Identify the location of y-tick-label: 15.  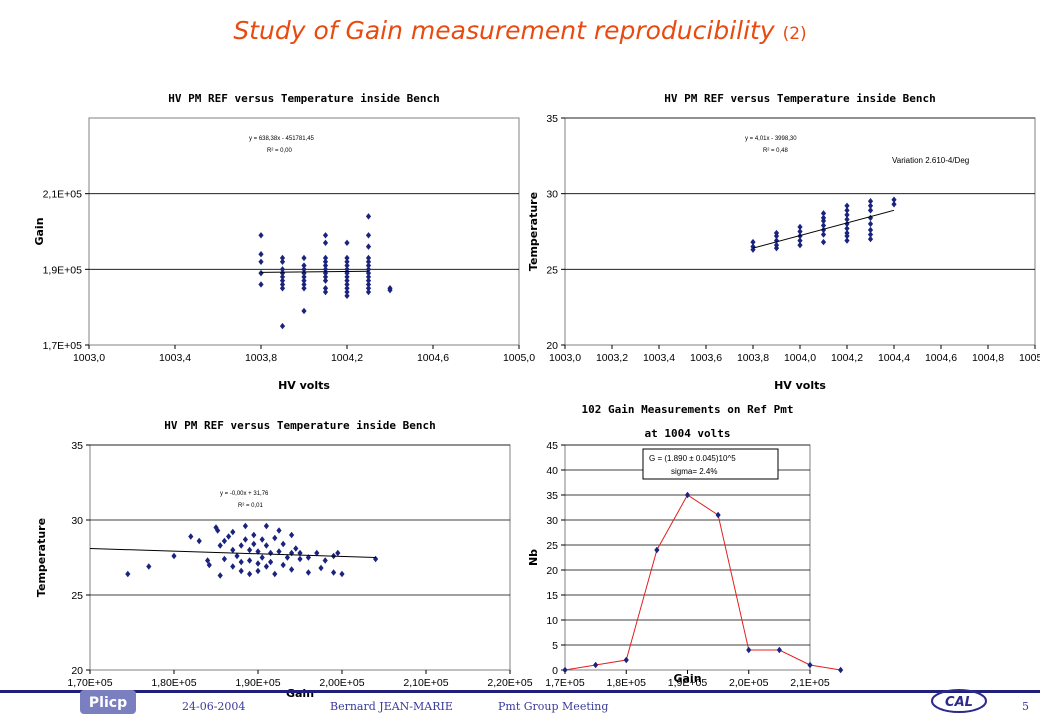
(552, 596).